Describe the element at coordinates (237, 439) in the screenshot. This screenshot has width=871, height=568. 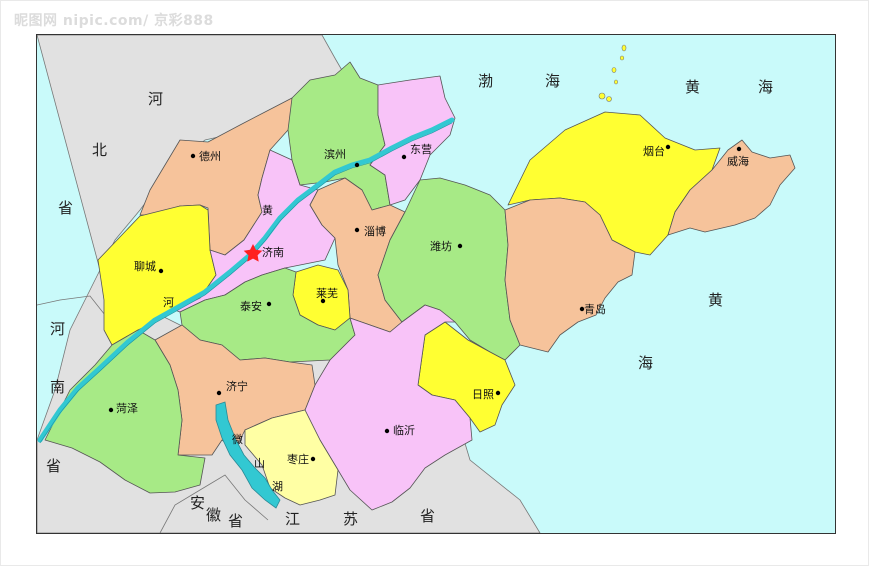
I see `label-weishan-lake-1: 微` at that location.